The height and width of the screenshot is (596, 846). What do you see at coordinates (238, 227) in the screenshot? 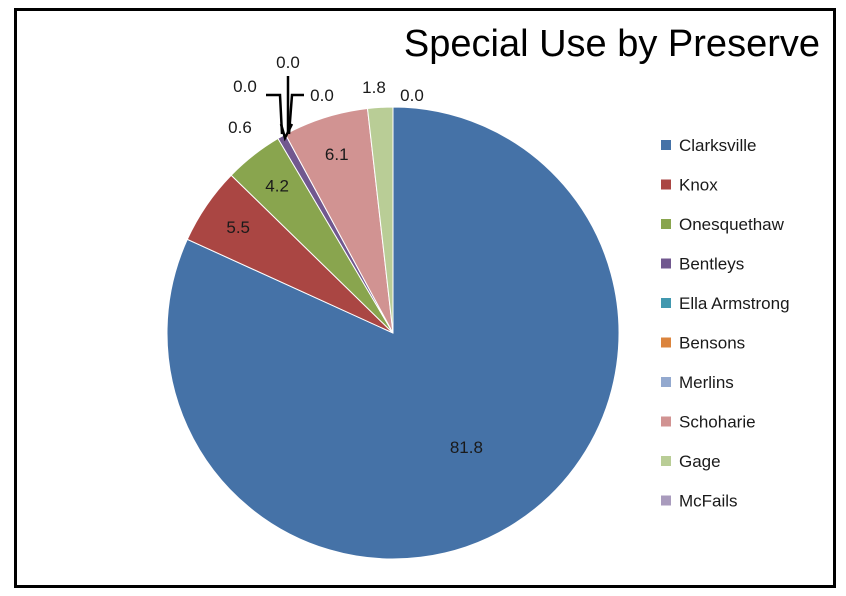
I see `data-label-knox: 5.5` at bounding box center [238, 227].